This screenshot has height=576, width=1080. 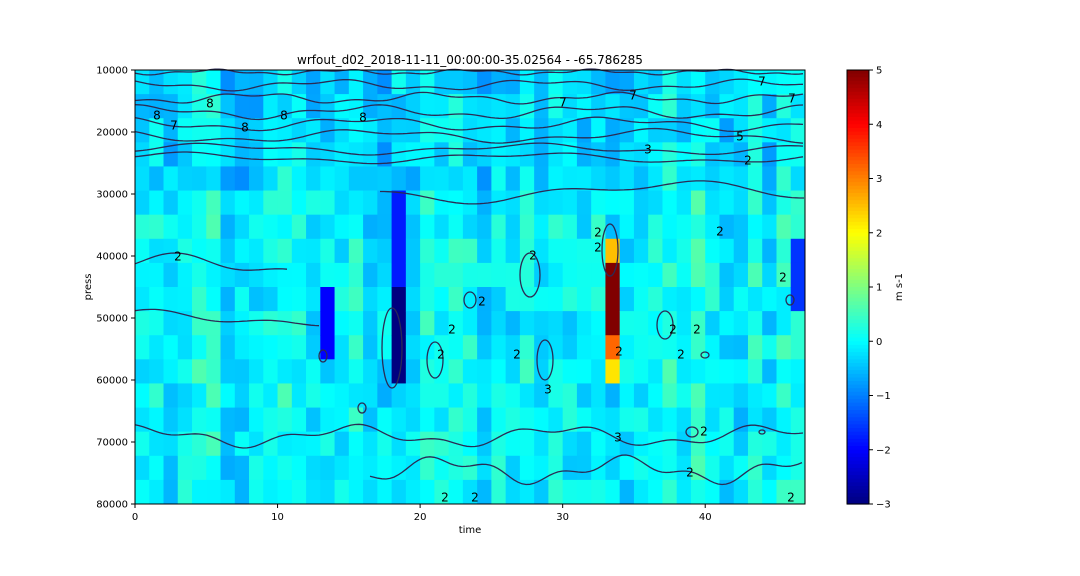 What do you see at coordinates (880, 288) in the screenshot?
I see `colorbar-ticks: −3 −2 −1 0 1 2 3 4 5` at bounding box center [880, 288].